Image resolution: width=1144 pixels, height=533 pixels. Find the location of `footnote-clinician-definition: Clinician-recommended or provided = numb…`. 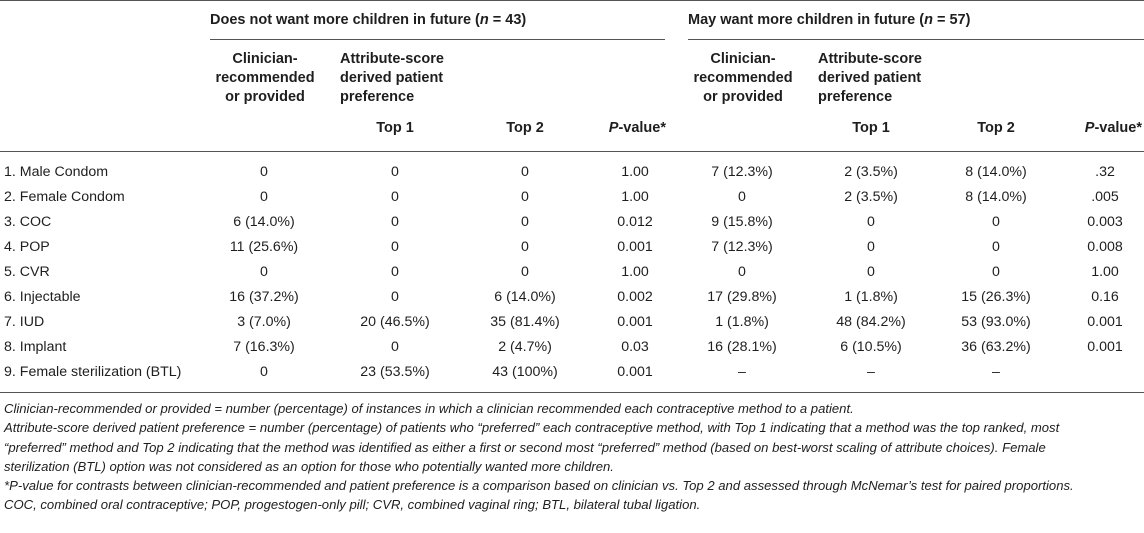

footnote-clinician-definition: Clinician-recommended or provided = numb… is located at coordinates (429, 408).